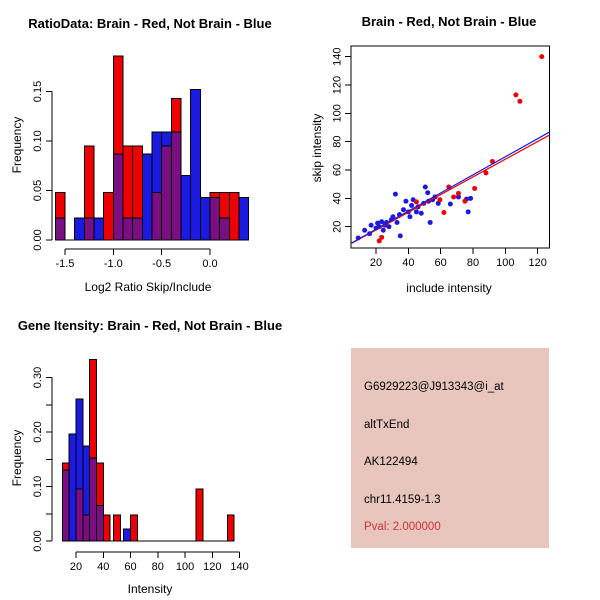 This screenshot has width=600, height=600. What do you see at coordinates (209, 264) in the screenshot?
I see `svg-text: 0.0` at bounding box center [209, 264].